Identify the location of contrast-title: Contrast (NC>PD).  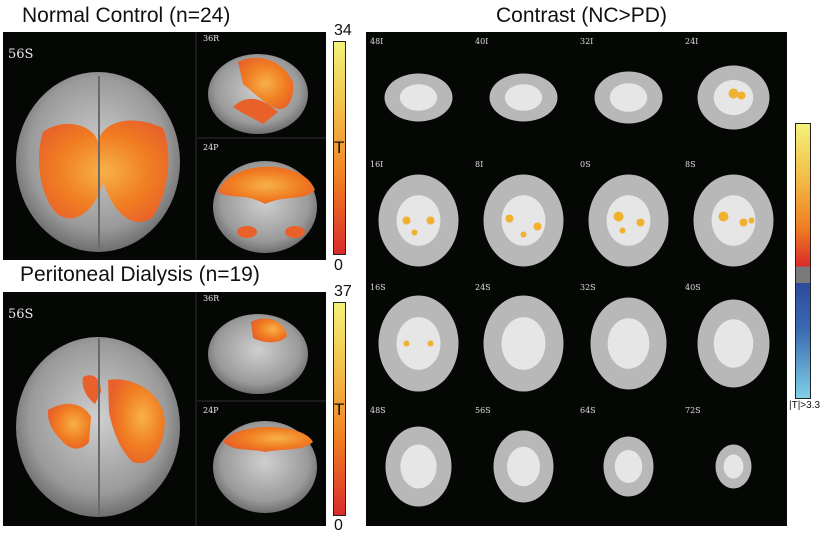
(581, 15).